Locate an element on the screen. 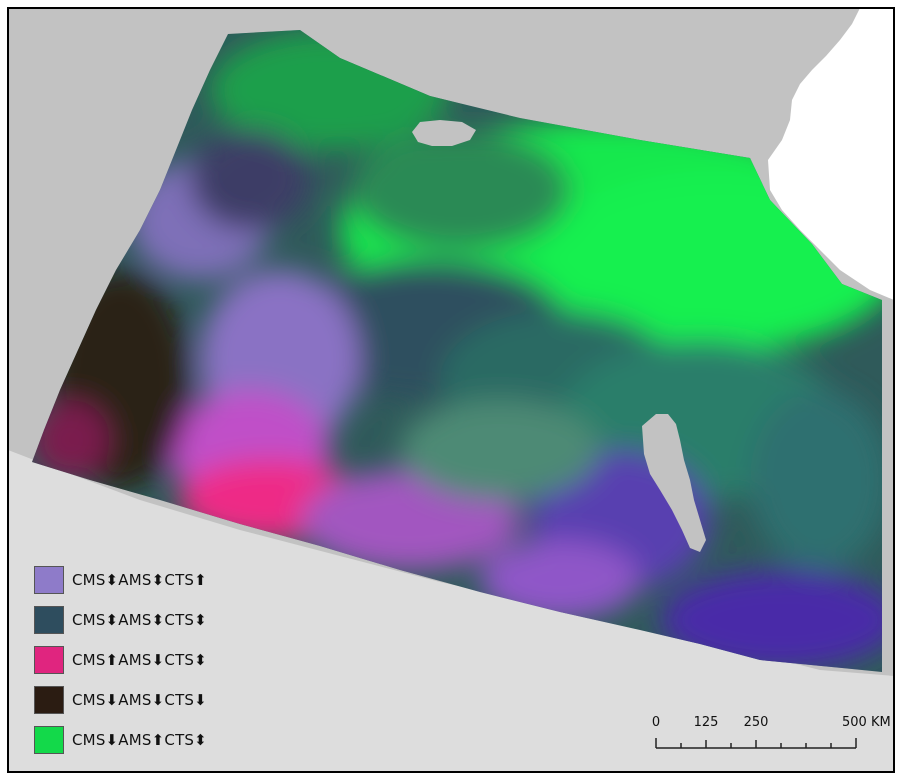 This screenshot has height=780, width=902. legend-label: CMS⬆AMS⬇CTS⬍ is located at coordinates (139, 660).